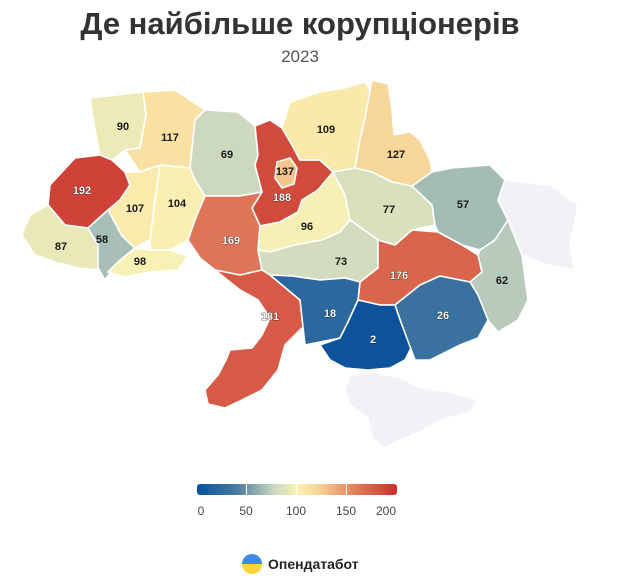 This screenshot has height=576, width=628. I want to click on region-crimea, so click(411, 410).